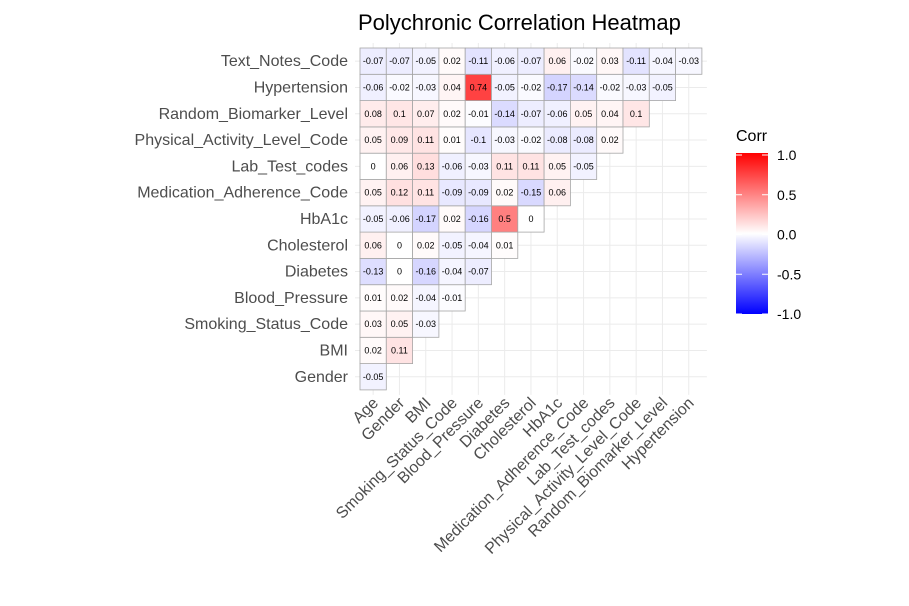 The image size is (909, 606). I want to click on y-tick-label: Physical_Activity_Level_Code, so click(242, 140).